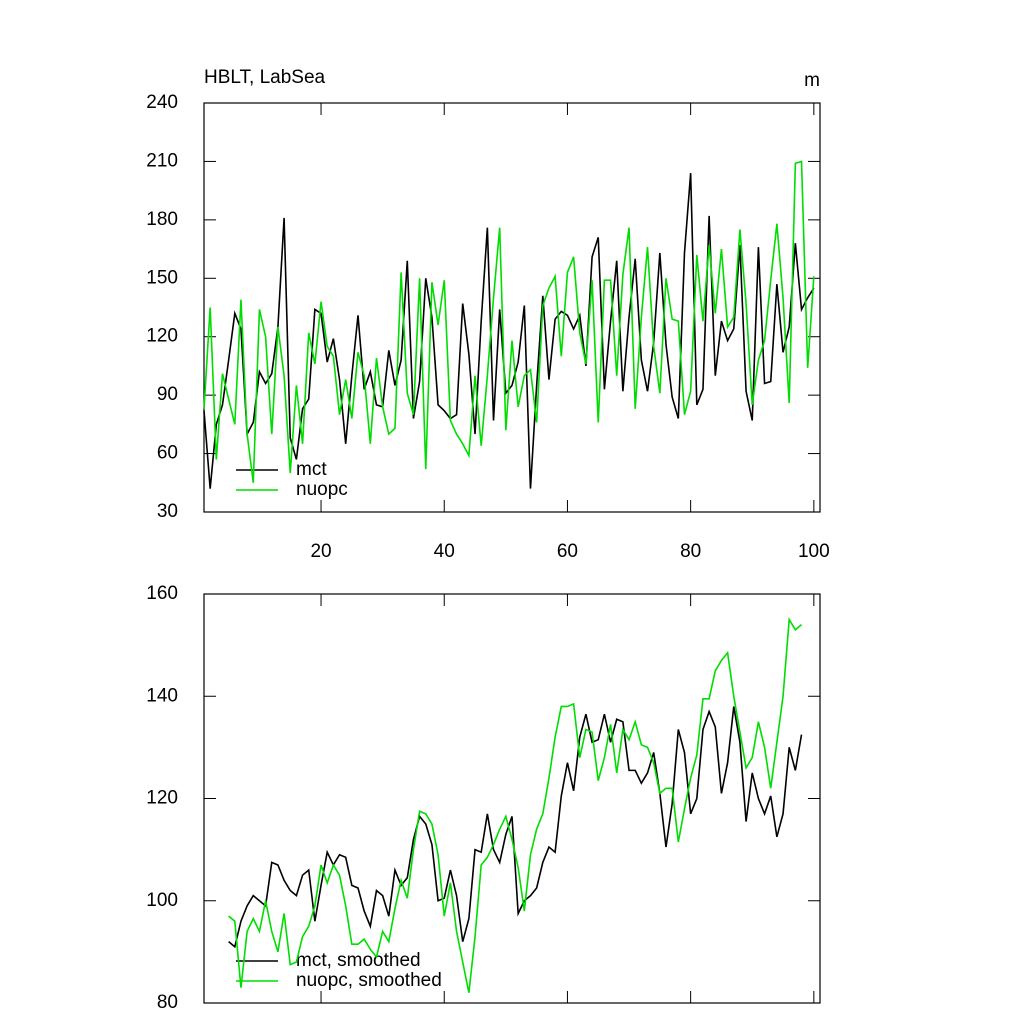 Image resolution: width=1024 pixels, height=1029 pixels. I want to click on x-tick-label: 20, so click(320, 551).